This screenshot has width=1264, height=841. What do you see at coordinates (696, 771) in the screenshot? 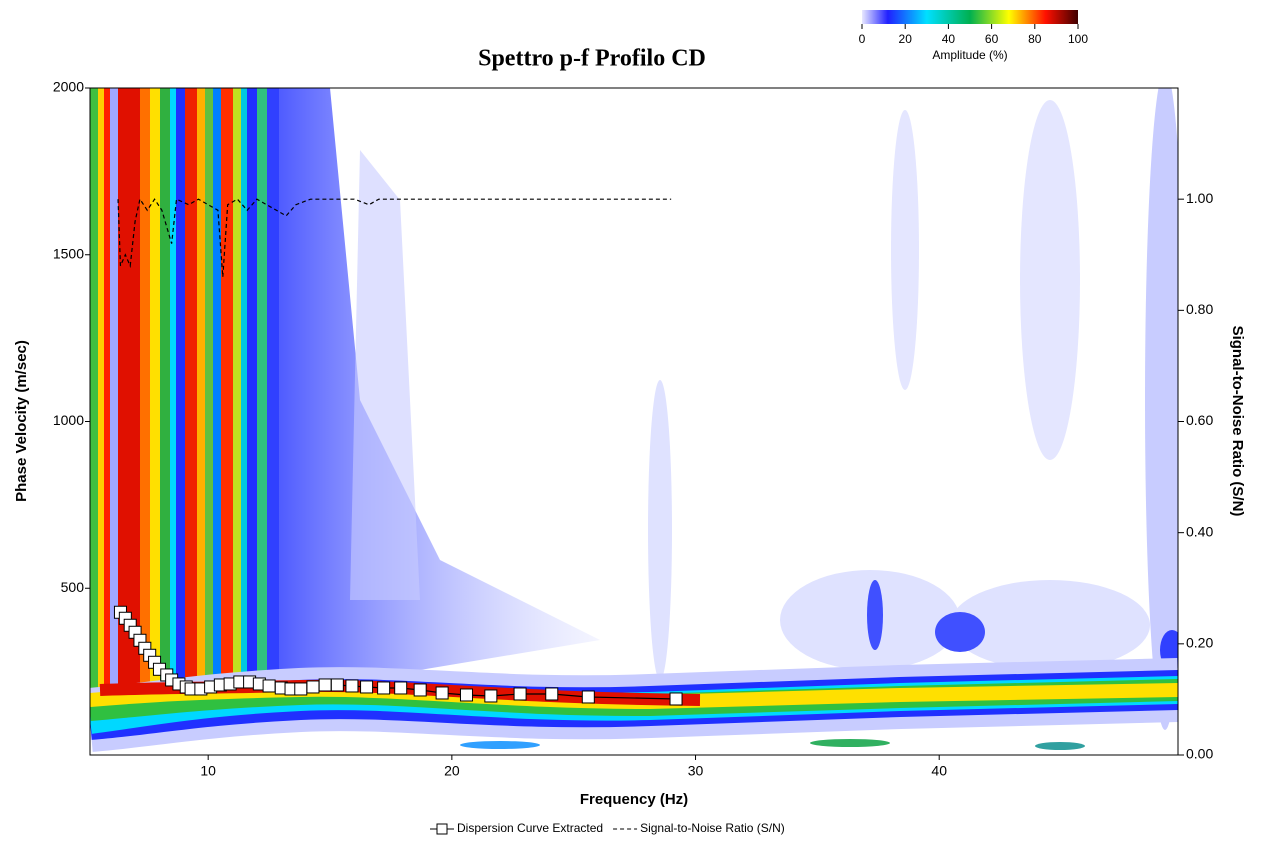
I see `x-tick-label: 30` at bounding box center [696, 771].